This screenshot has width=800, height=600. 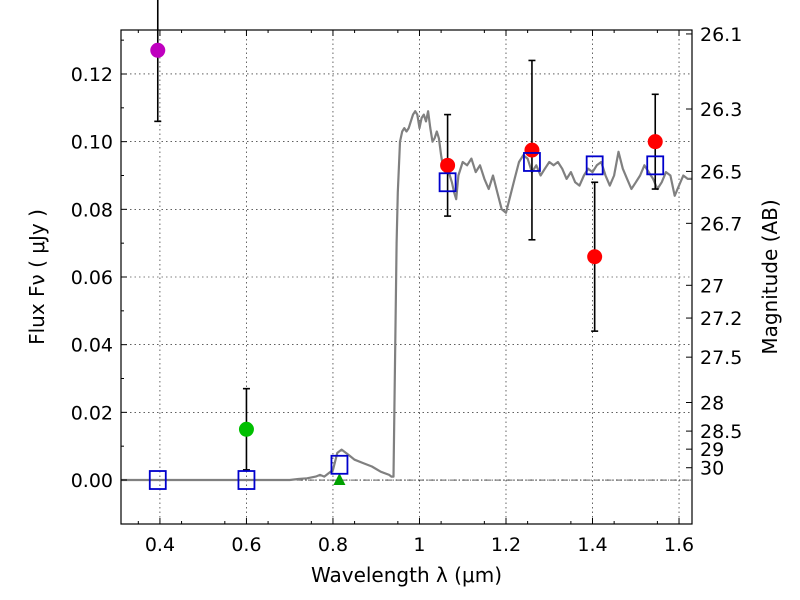 I want to click on y-tick-label: 0.10, so click(x=92, y=143).